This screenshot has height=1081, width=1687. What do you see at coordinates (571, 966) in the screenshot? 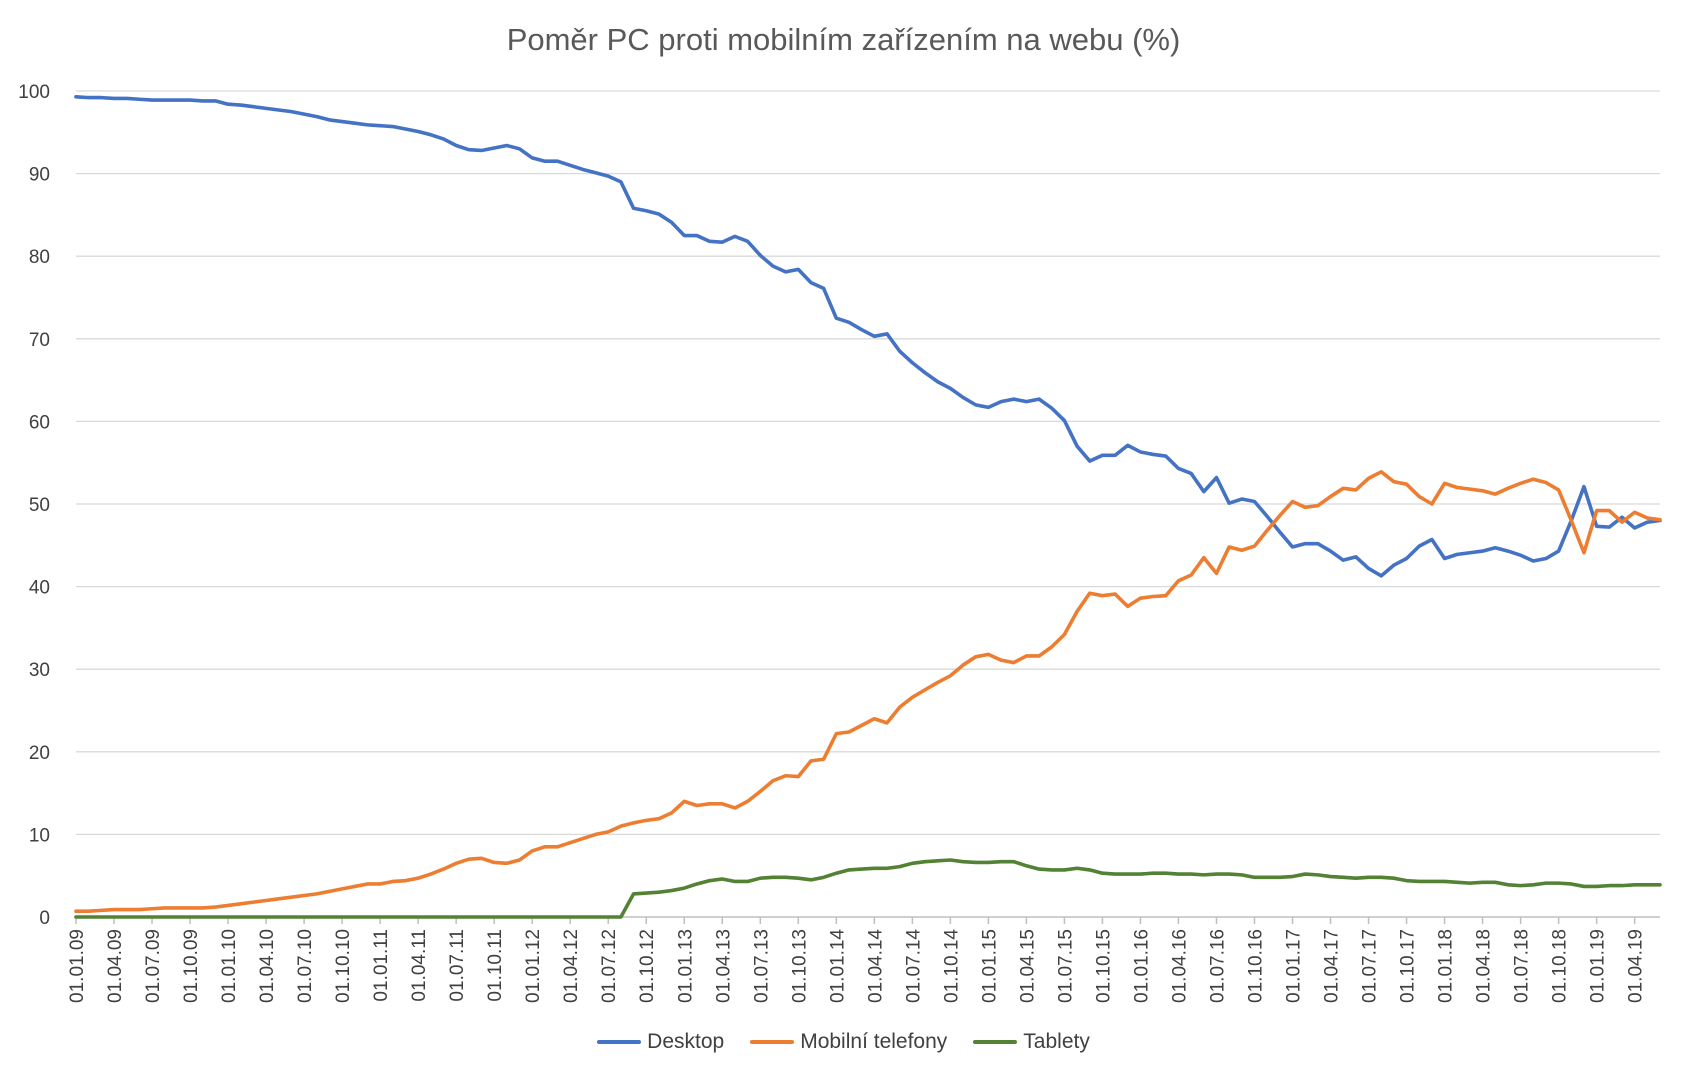
I see `x-tick-label: 01.04.12` at bounding box center [571, 966].